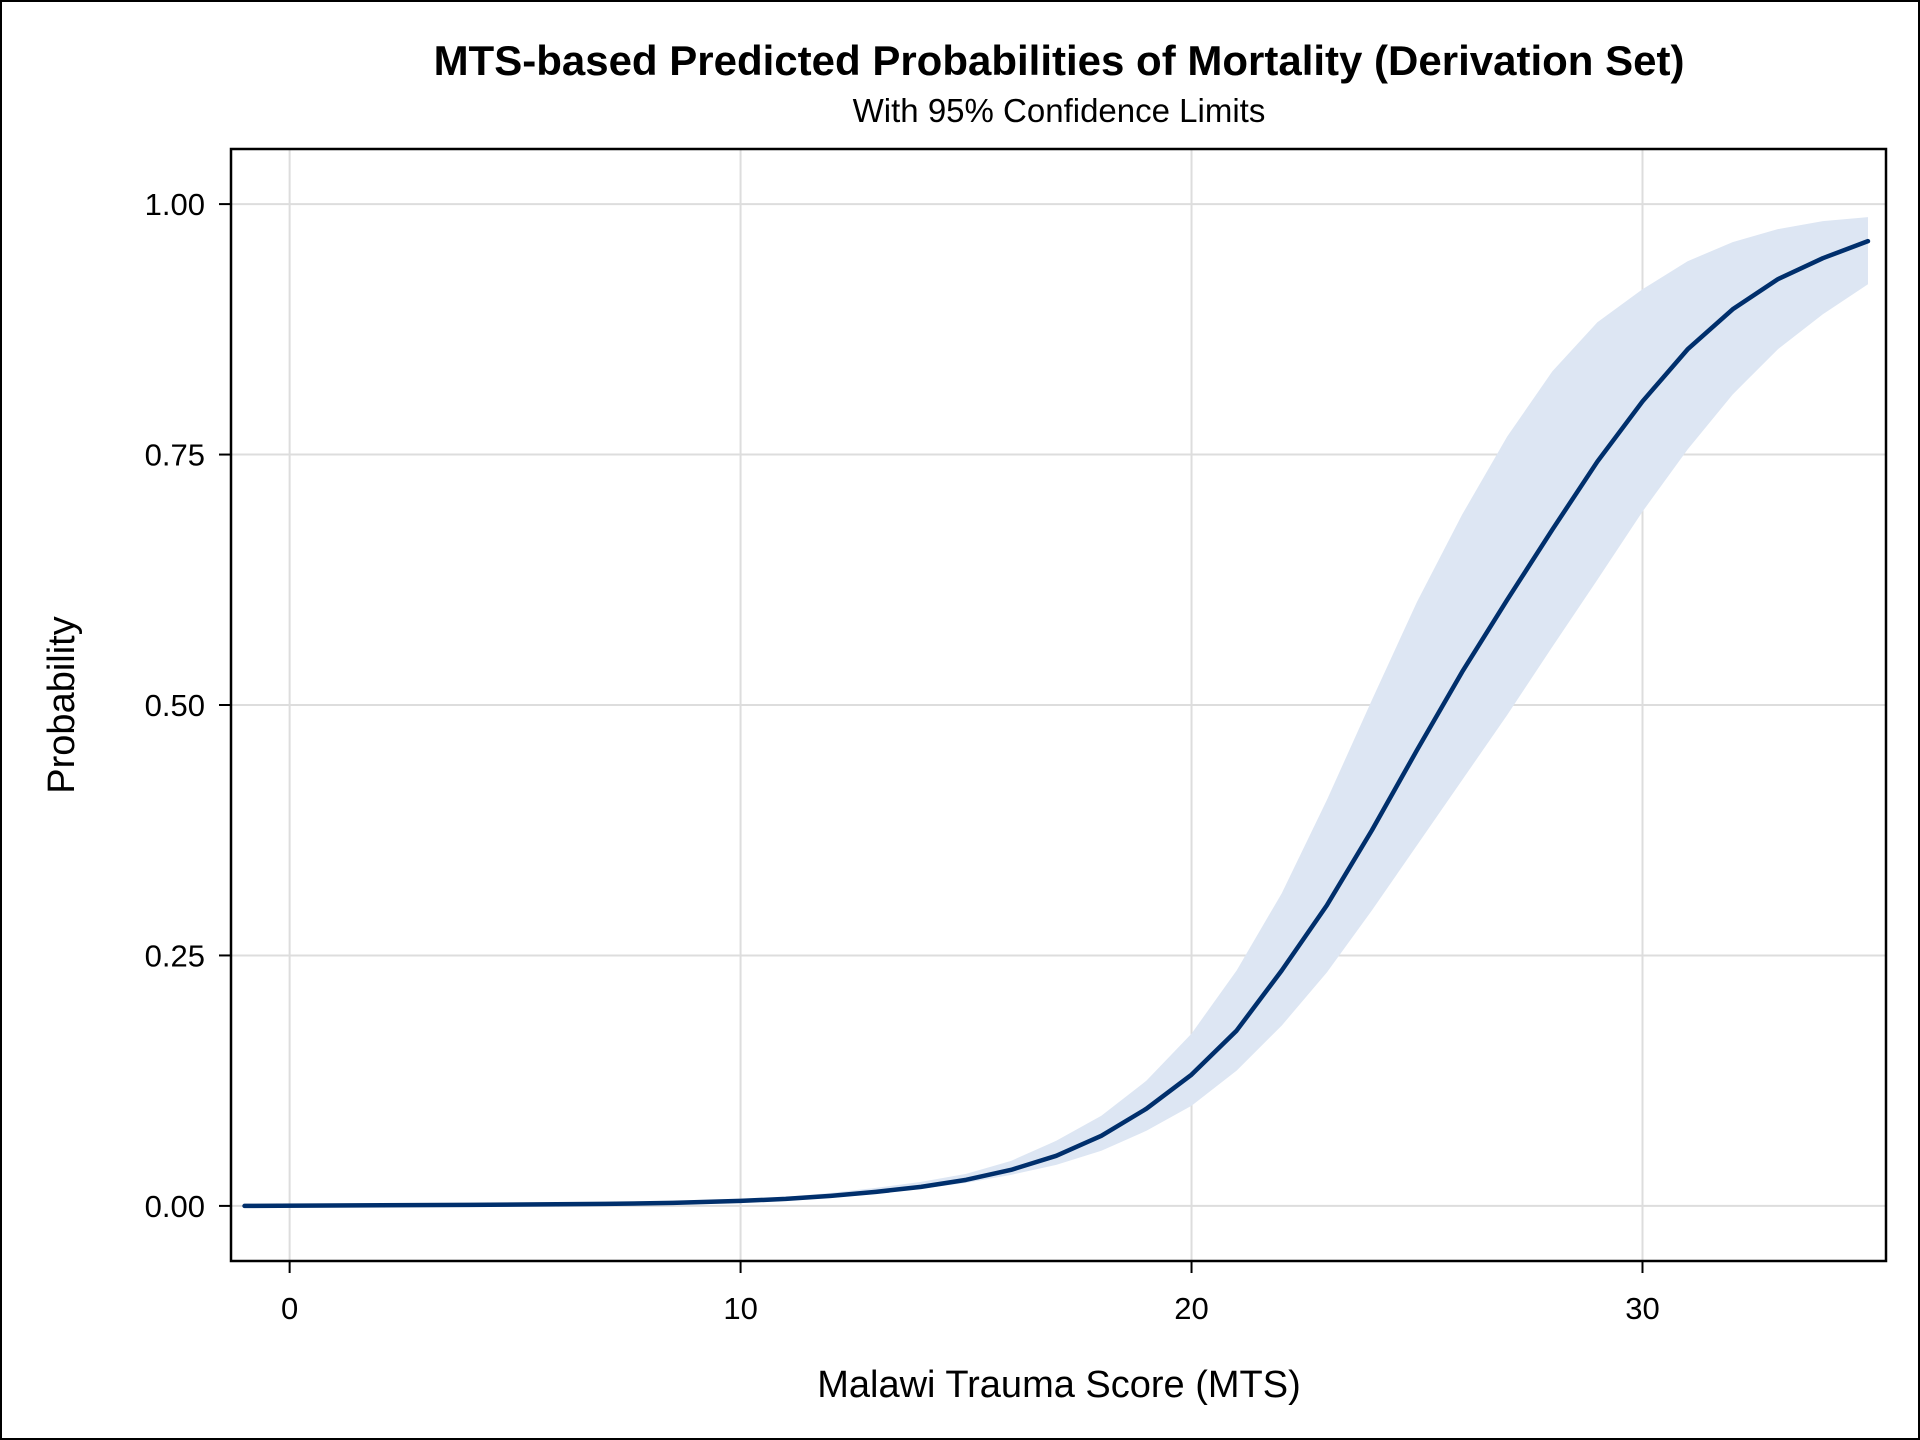  Describe the element at coordinates (1059, 1385) in the screenshot. I see `x-axis-label: Malawi Trauma Score (MTS)` at that location.